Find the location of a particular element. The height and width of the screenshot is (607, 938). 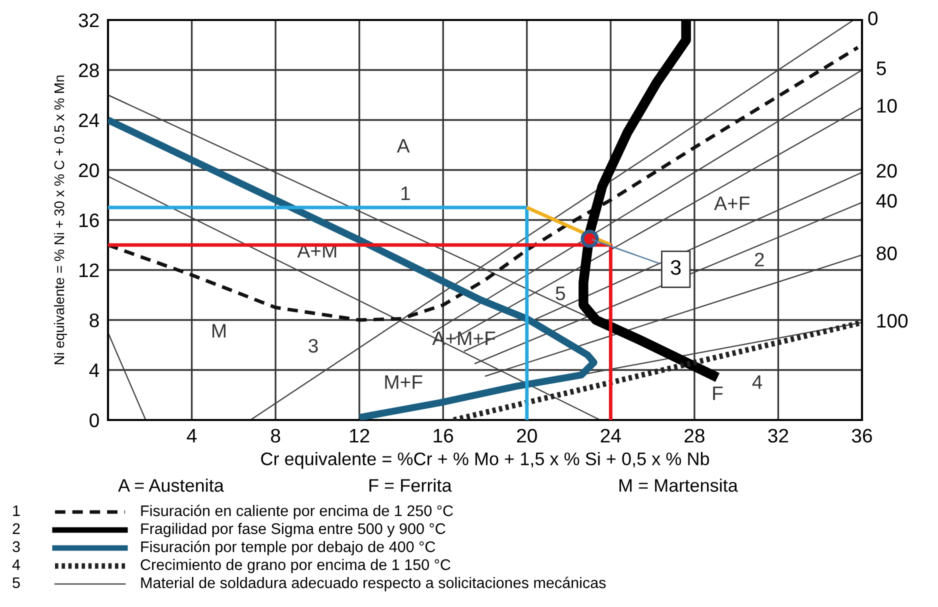

annotation: 2 is located at coordinates (759, 259).